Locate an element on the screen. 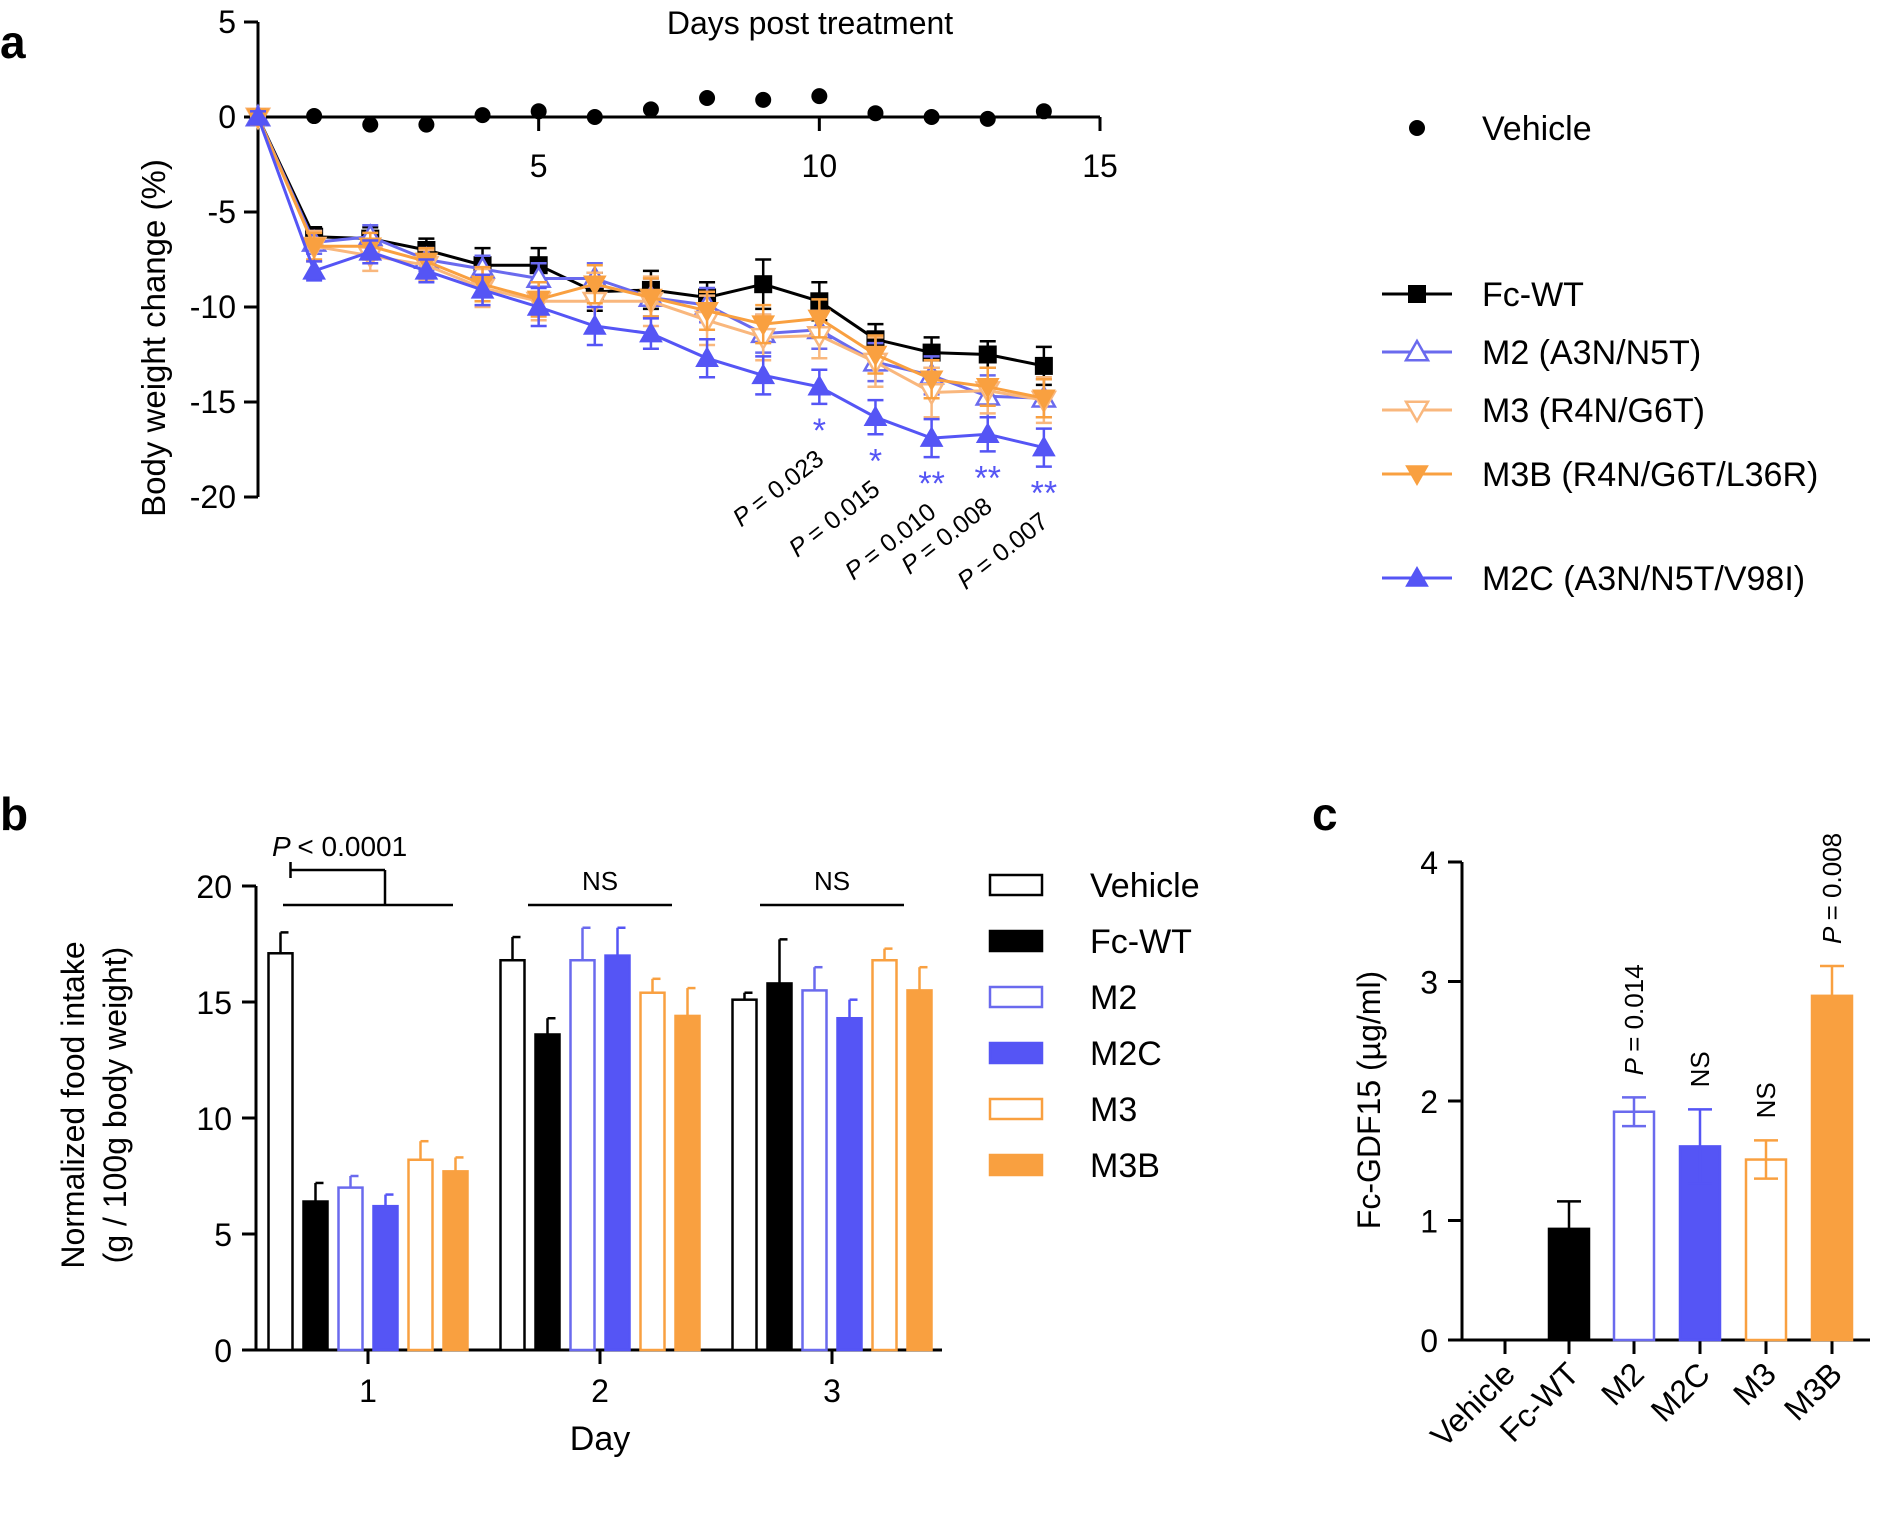 Image resolution: width=1890 pixels, height=1516 pixels. panel-a-y-label: Body weight change (%) is located at coordinates (153, 338).